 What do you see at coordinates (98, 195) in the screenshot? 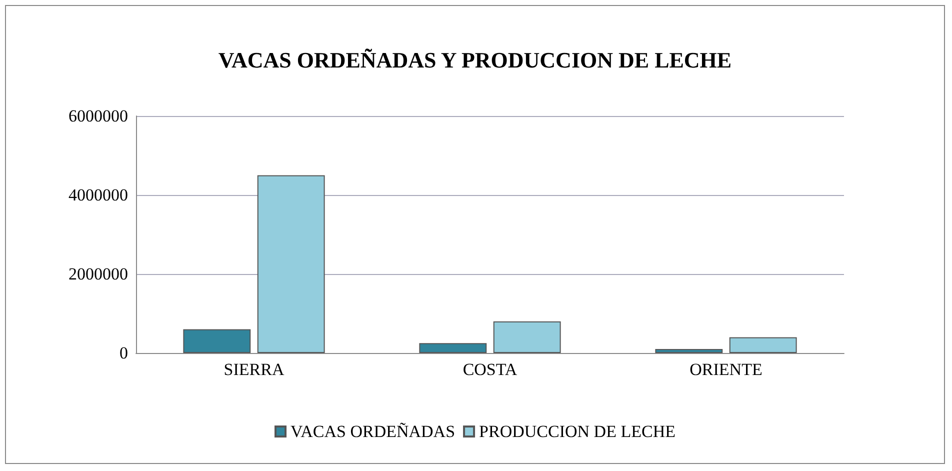
I see `y-tick-label: 4000000` at bounding box center [98, 195].